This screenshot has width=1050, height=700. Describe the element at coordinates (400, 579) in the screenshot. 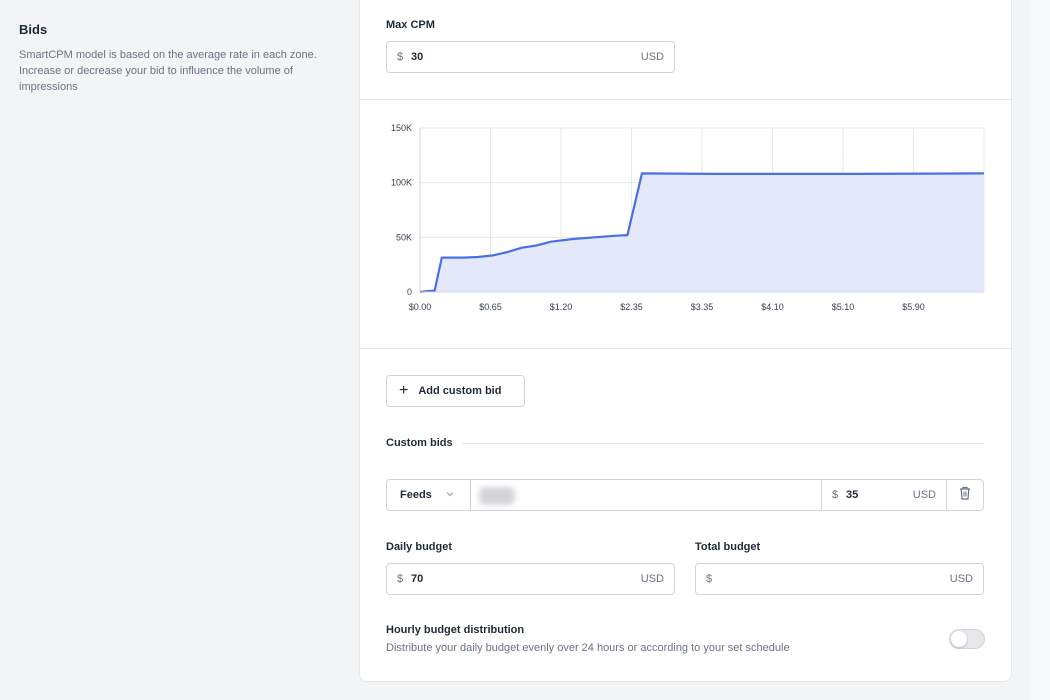

I see `daily-budget-prefix: $` at that location.